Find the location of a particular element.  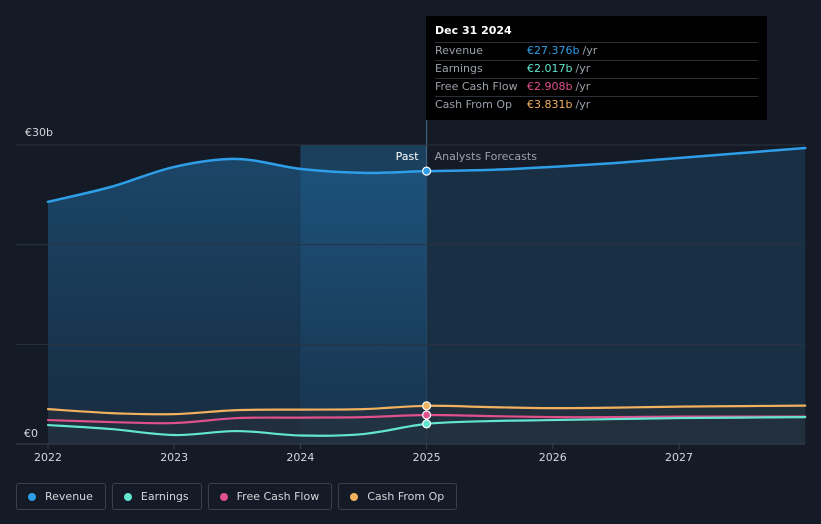

tooltip-value: €27.376b is located at coordinates (553, 50).